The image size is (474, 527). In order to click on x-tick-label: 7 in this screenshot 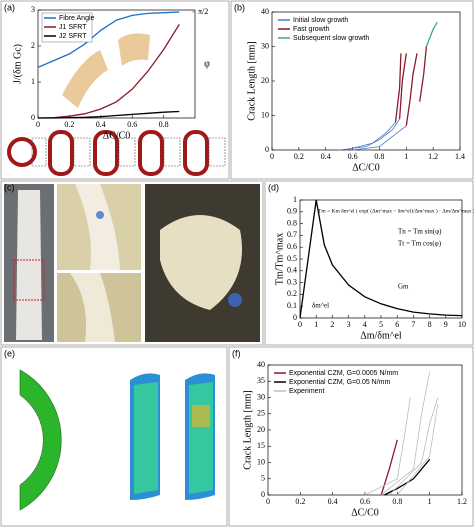, I will do `click(413, 324)`.